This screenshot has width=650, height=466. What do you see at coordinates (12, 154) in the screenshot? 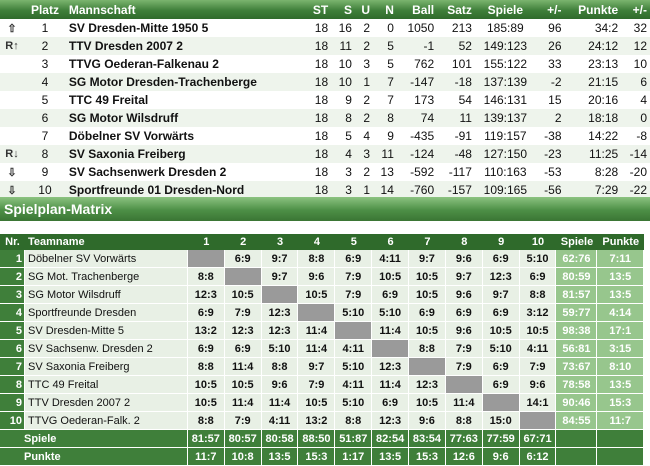
I see `relegation-down-icon: R↓` at bounding box center [12, 154].